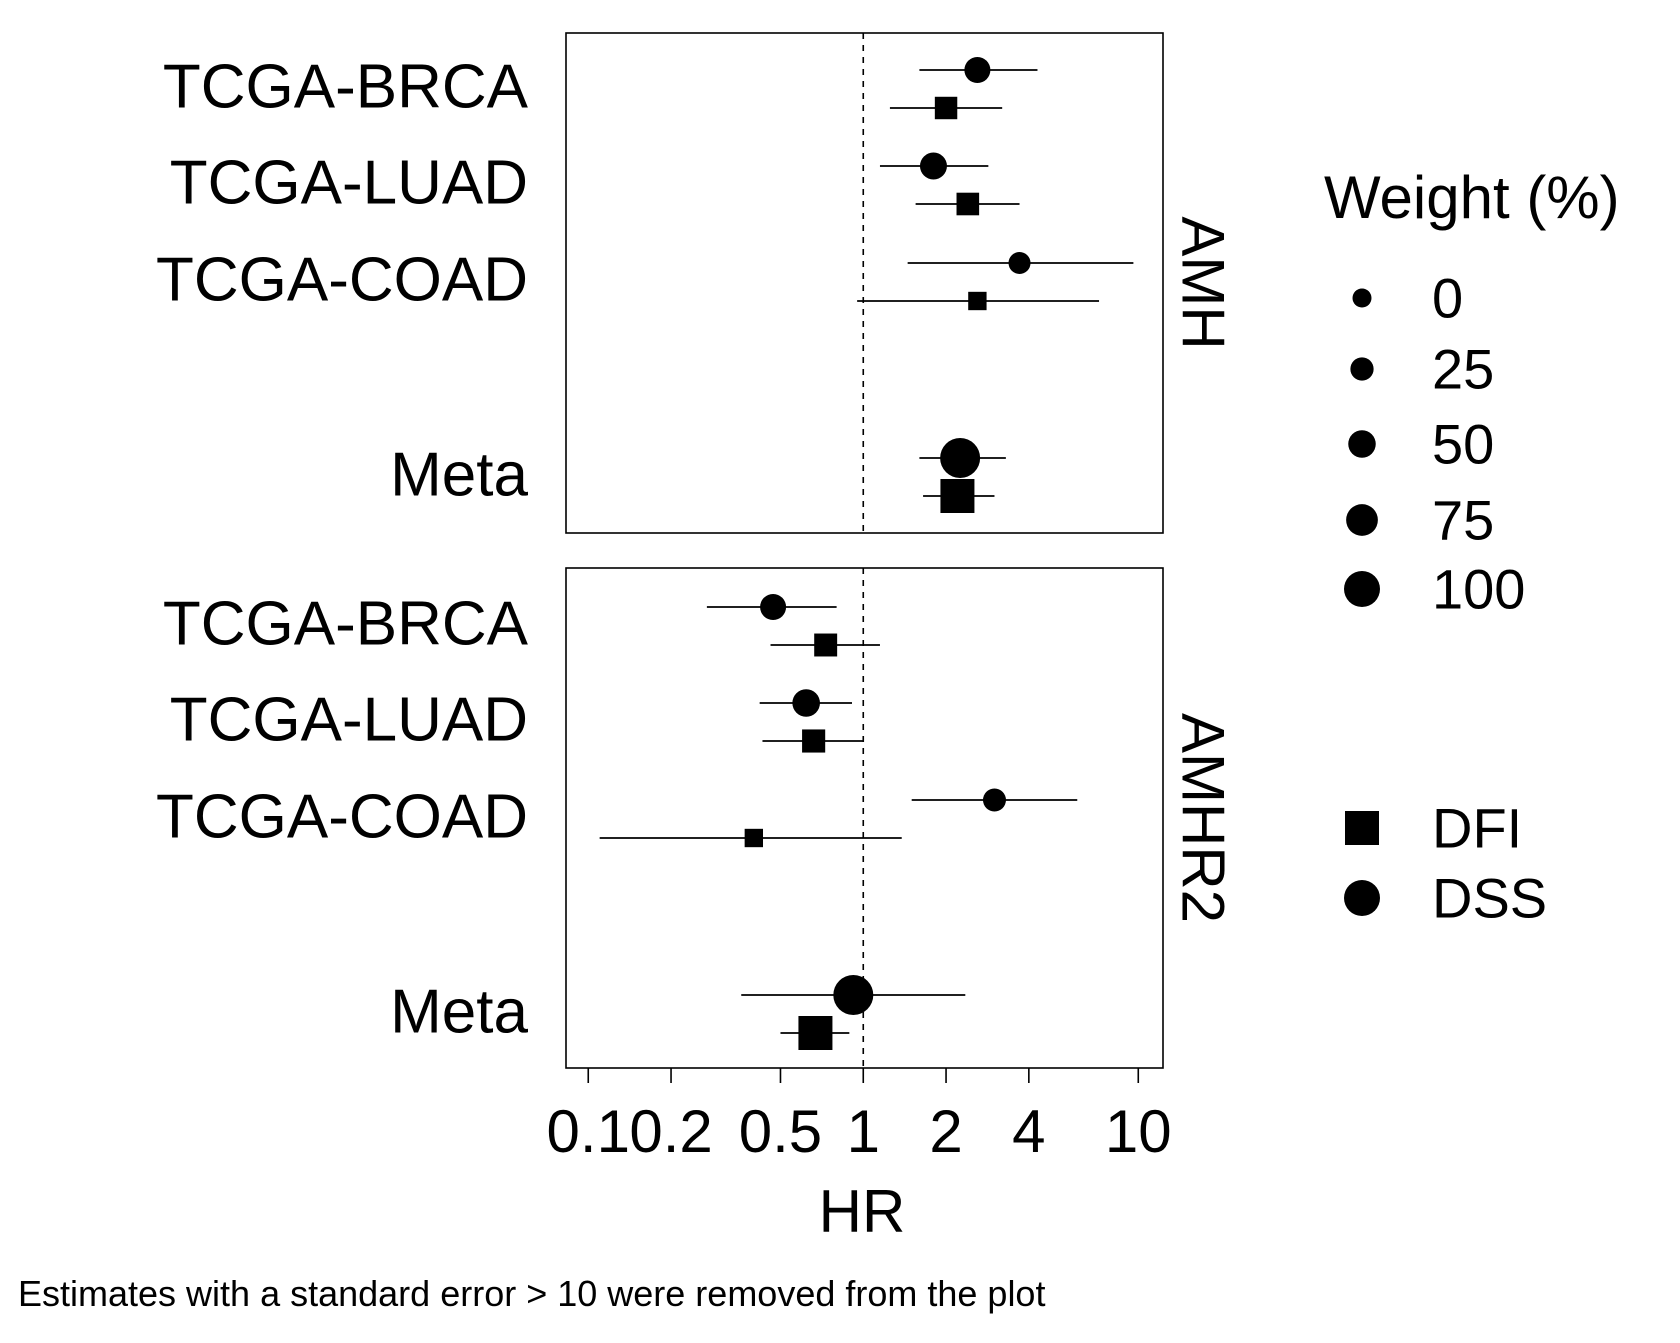 This screenshot has width=1680, height=1343. I want to click on strip-label: AMHR2, so click(1203, 818).